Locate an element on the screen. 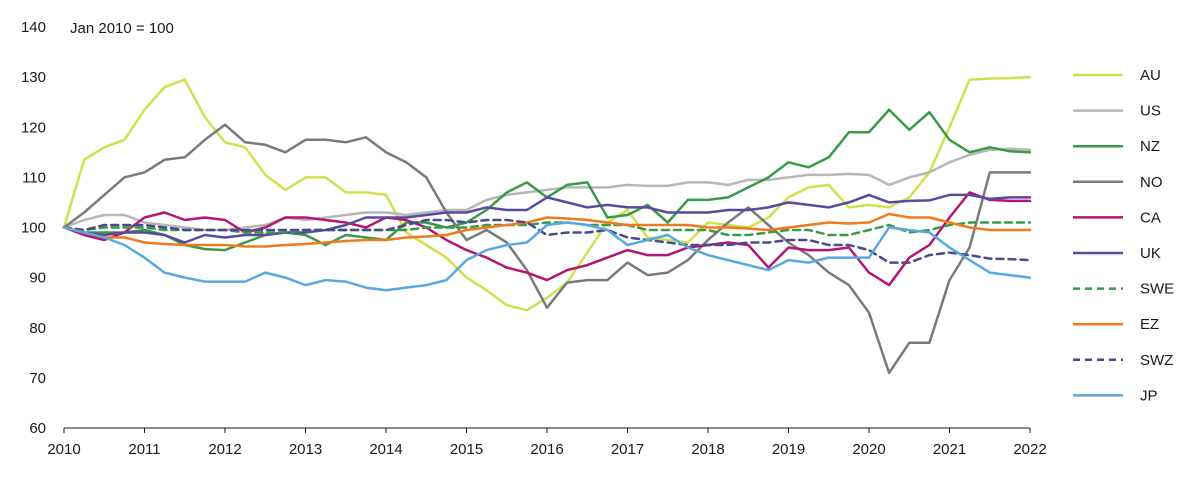 The image size is (1200, 480). x-tick-label: 2010 is located at coordinates (63, 449).